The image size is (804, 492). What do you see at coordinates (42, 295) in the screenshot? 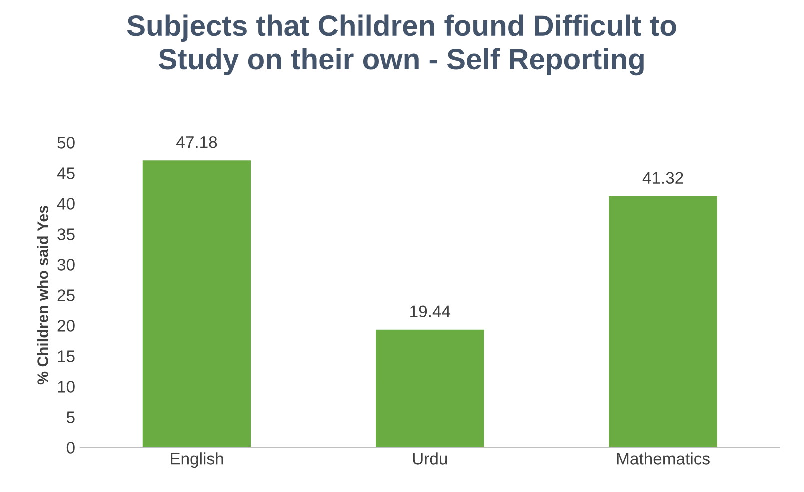
I see `y-axis-title: % Children who said Yes` at bounding box center [42, 295].